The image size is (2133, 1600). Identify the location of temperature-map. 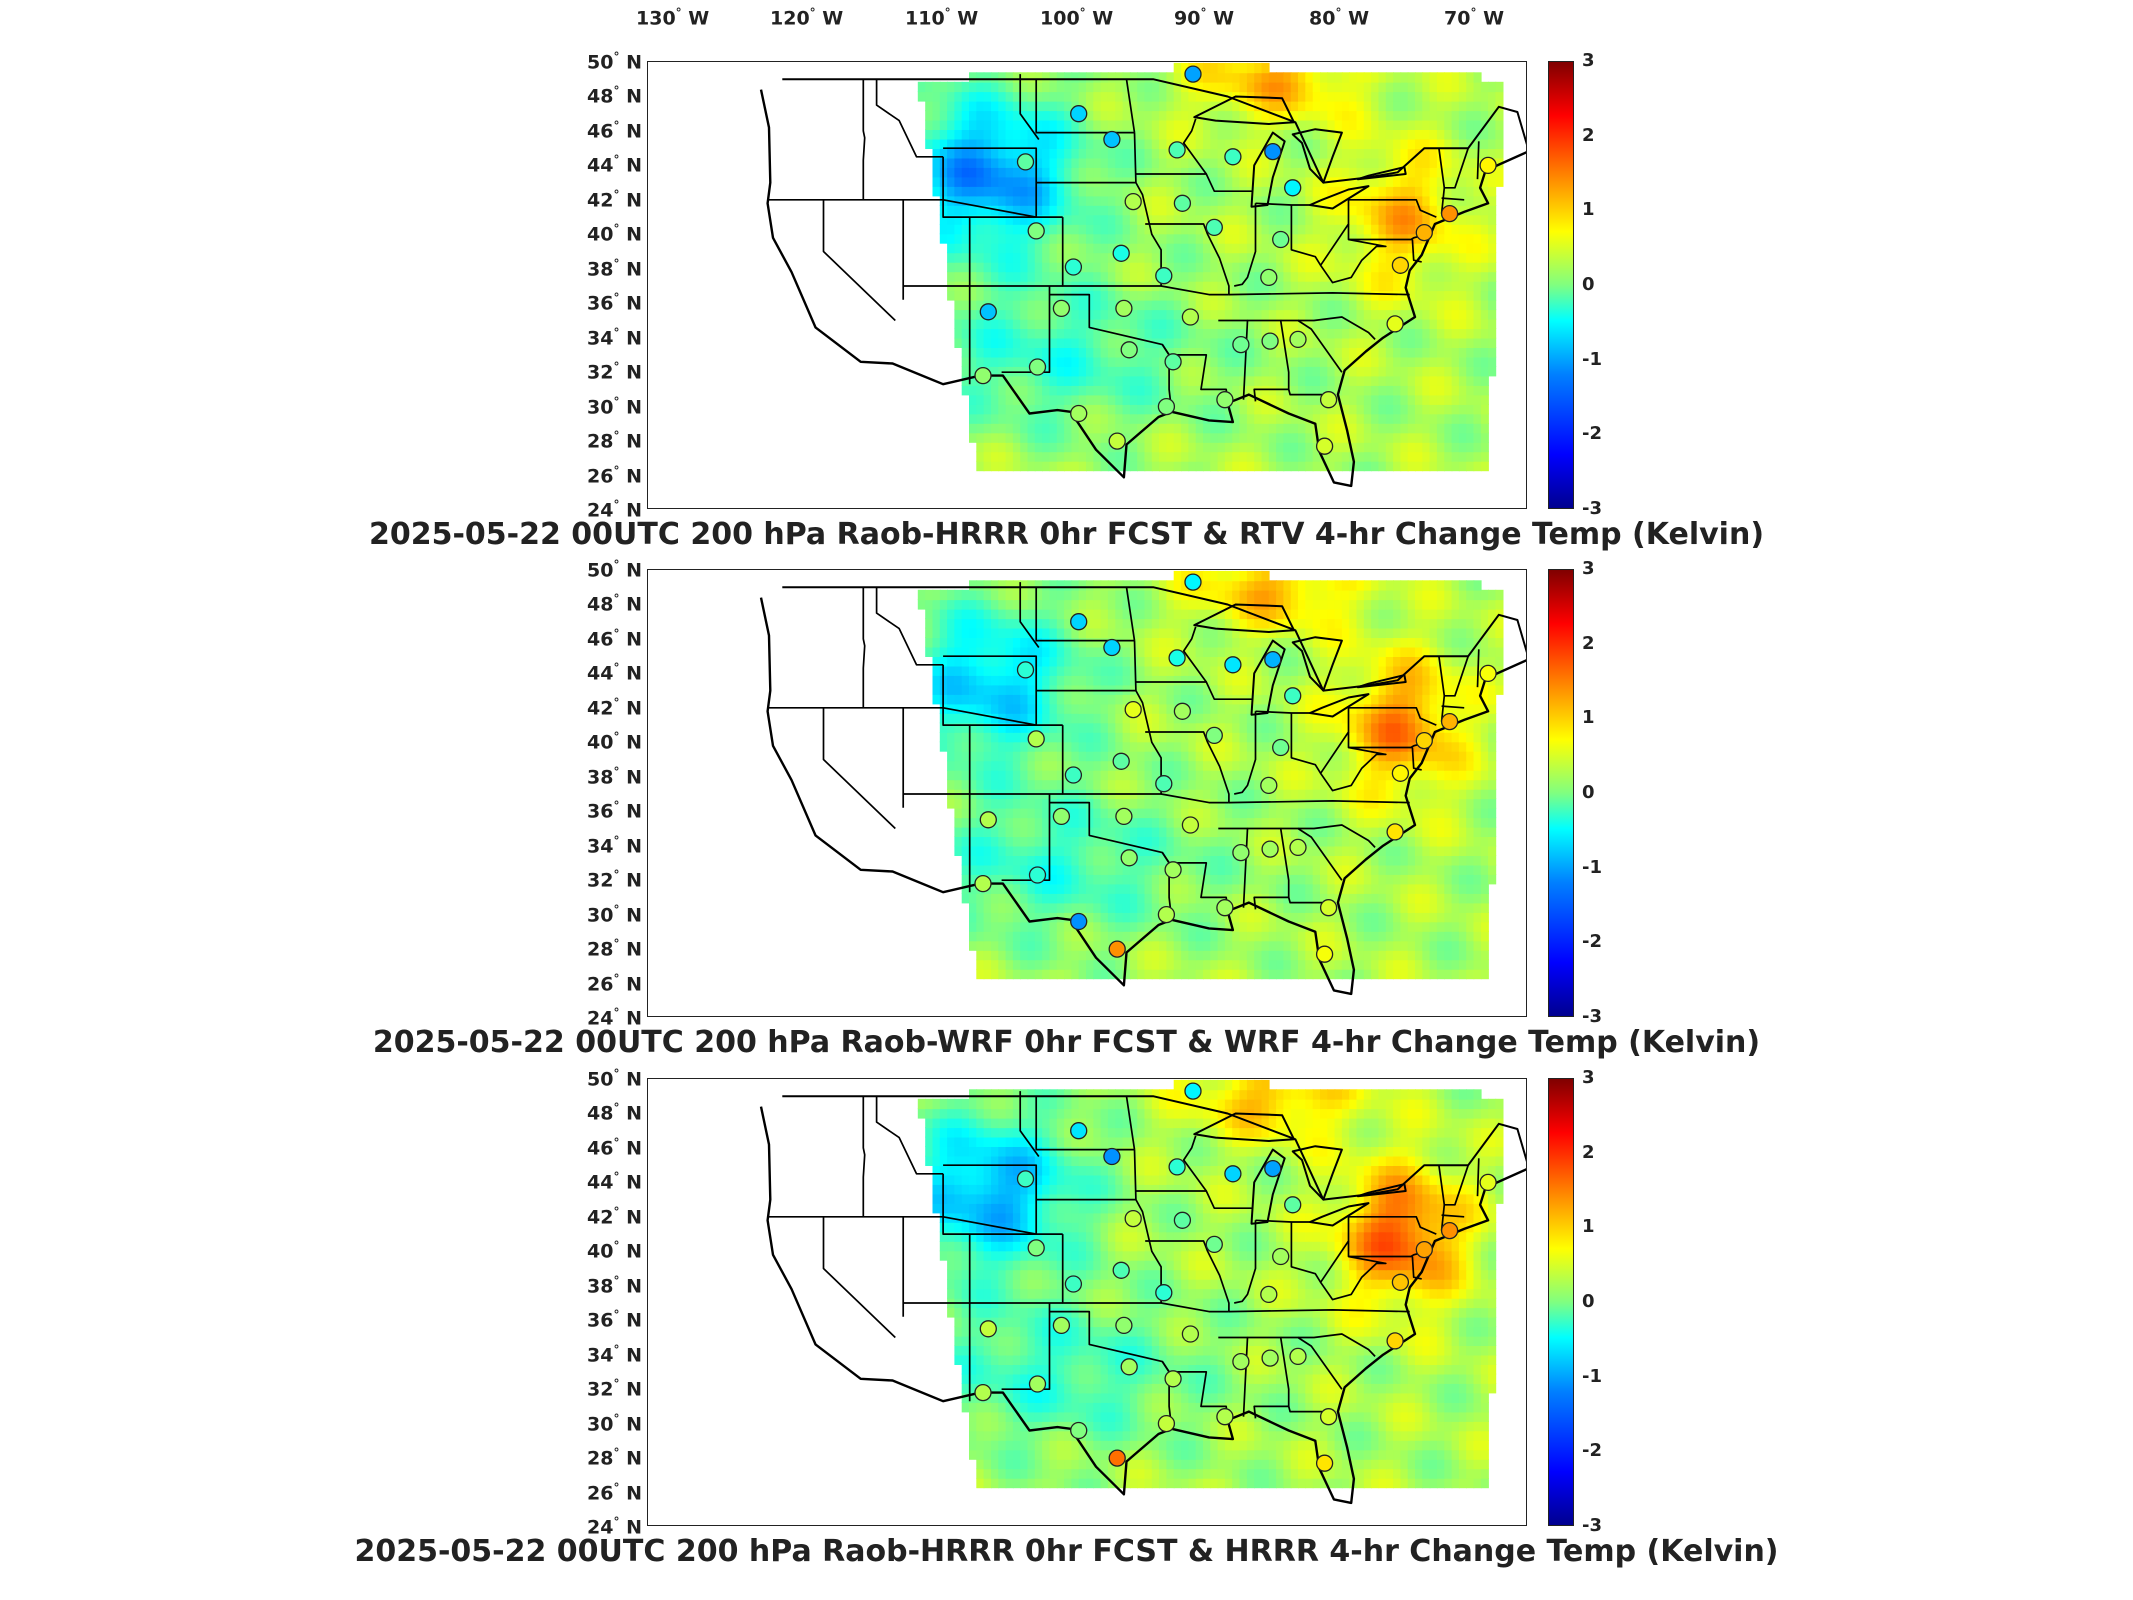
(1142, 1292).